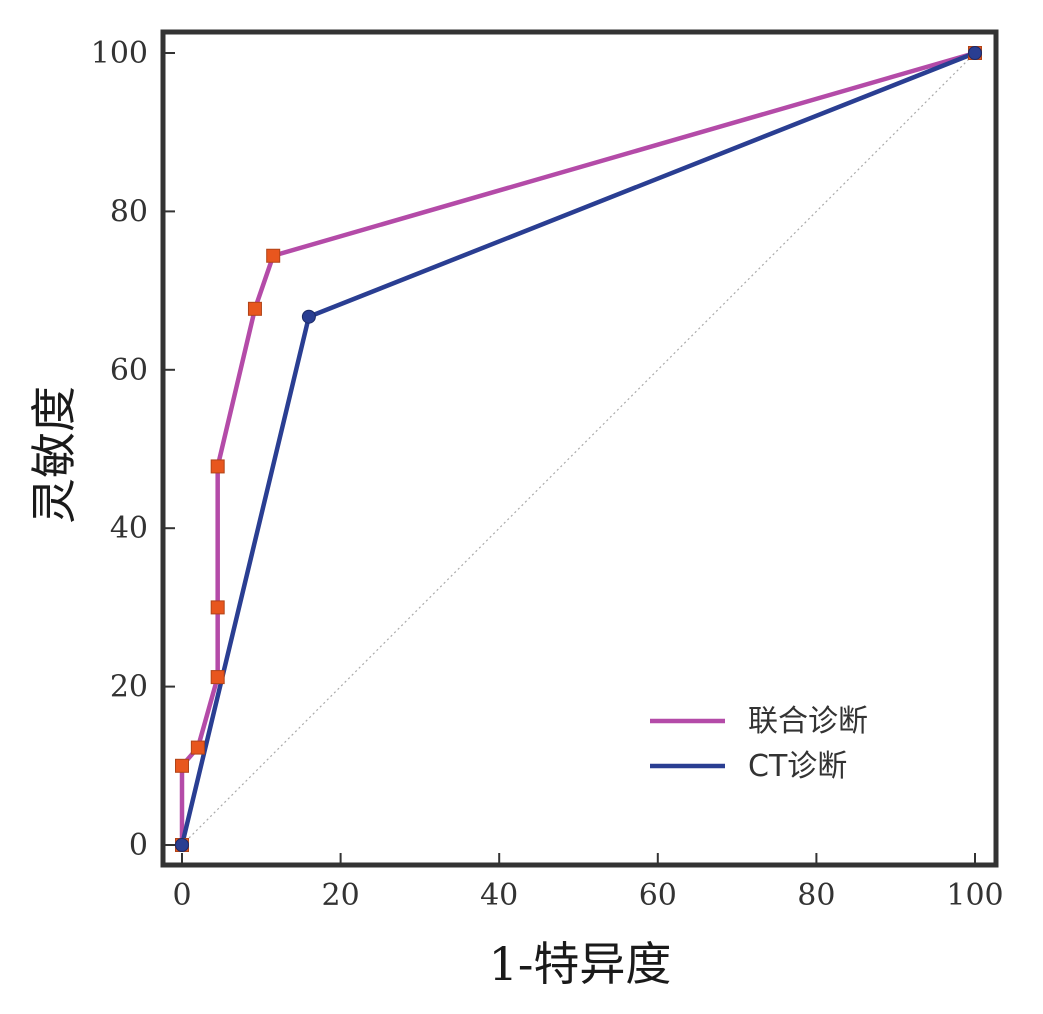  What do you see at coordinates (974, 895) in the screenshot?
I see `x-tick-label: 100` at bounding box center [974, 895].